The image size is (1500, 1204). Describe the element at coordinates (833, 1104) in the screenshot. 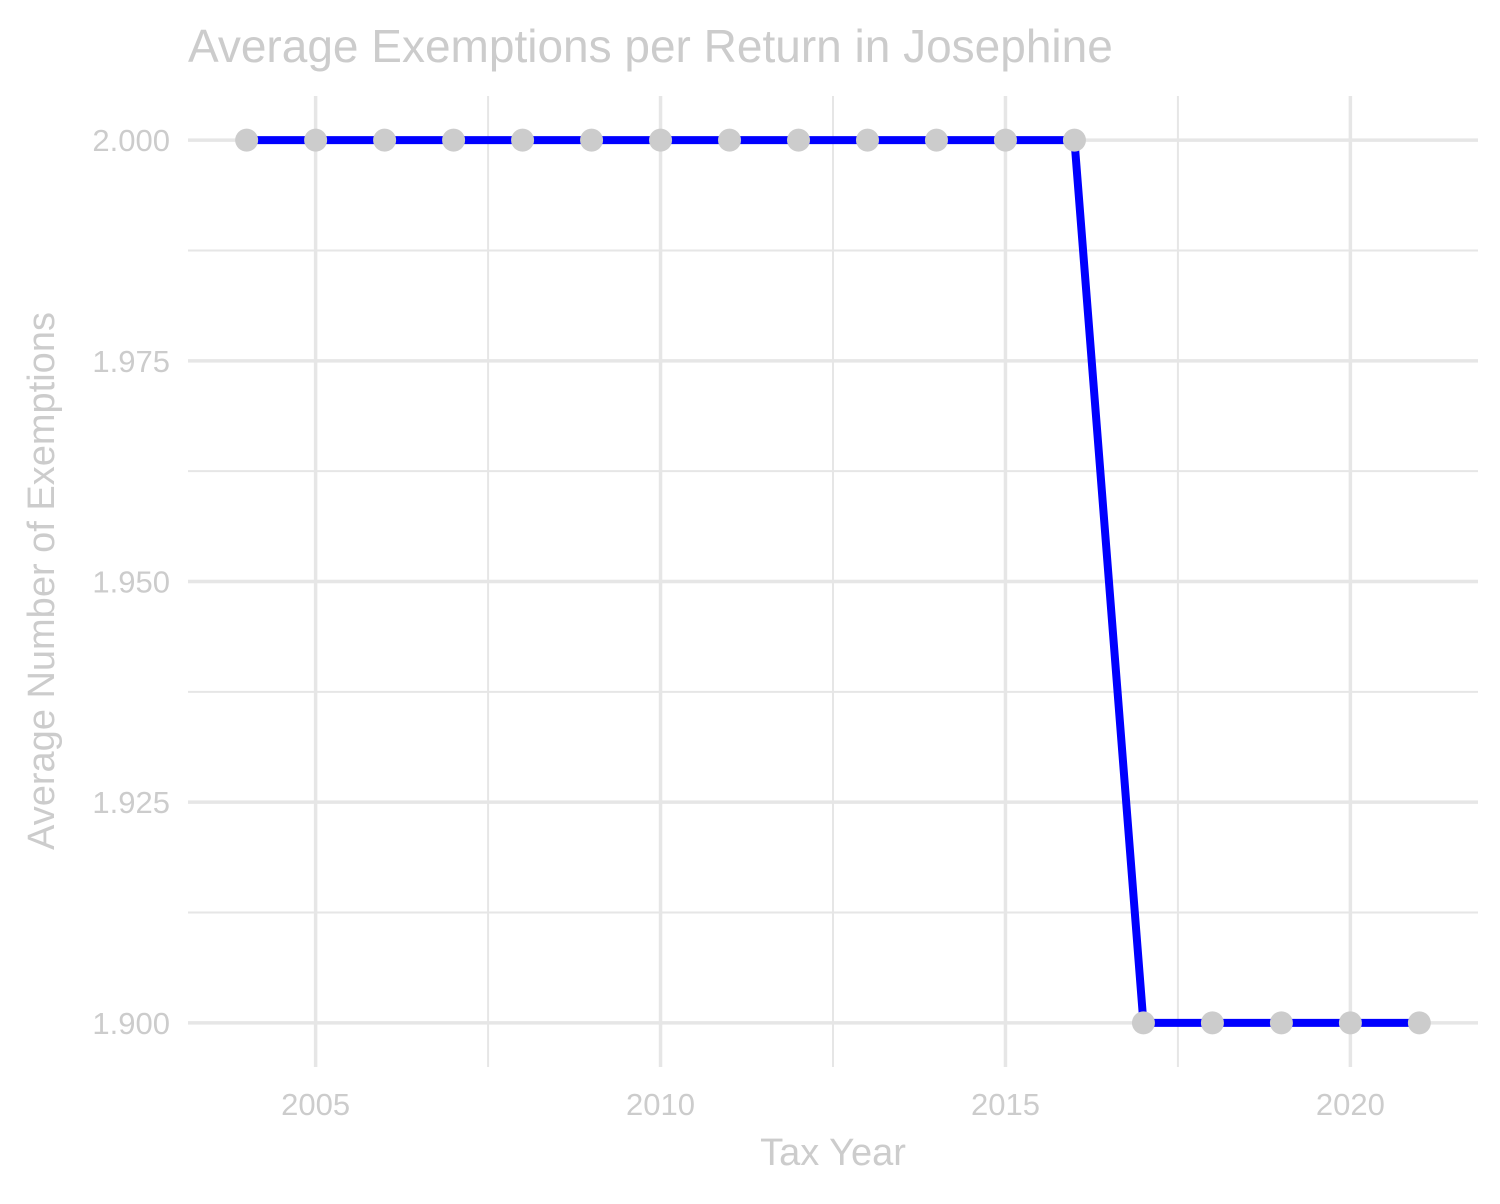

I see `x-axis-tick-labels: 2005 2010 2015 2020` at that location.